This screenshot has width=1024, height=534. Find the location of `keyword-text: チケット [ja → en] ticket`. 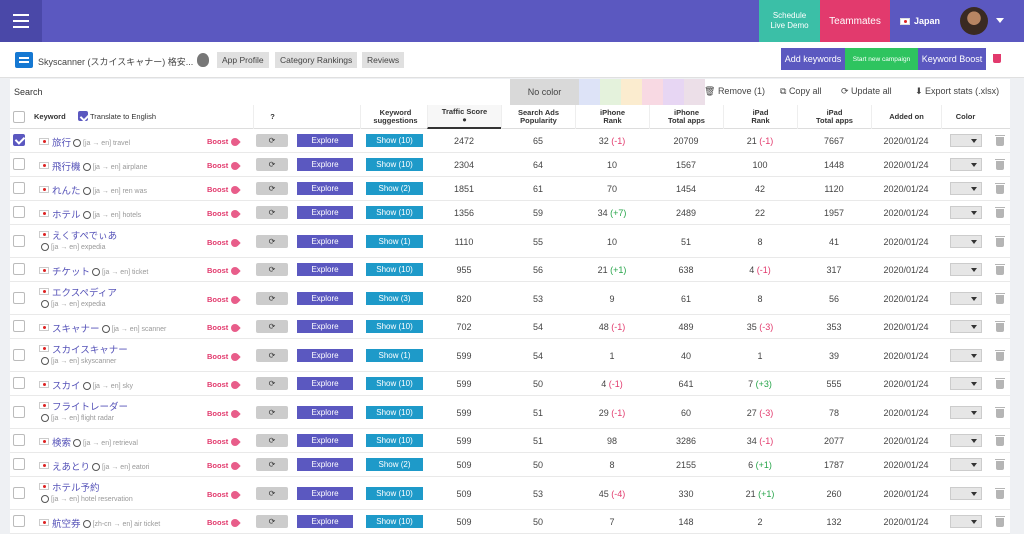

keyword-text: チケット [ja → en] ticket is located at coordinates (100, 271).